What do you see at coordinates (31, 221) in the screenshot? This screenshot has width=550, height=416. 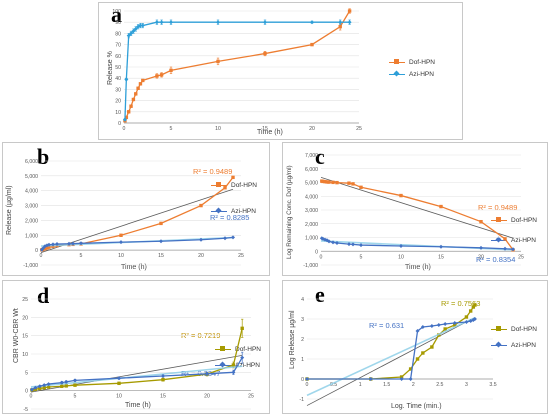 I see `y-tick-label: 2,000` at bounding box center [31, 221].